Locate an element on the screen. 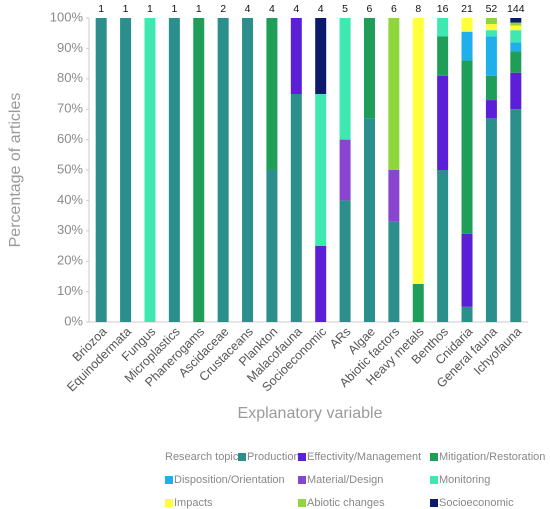  y-tick-label: 40% is located at coordinates (70, 199).